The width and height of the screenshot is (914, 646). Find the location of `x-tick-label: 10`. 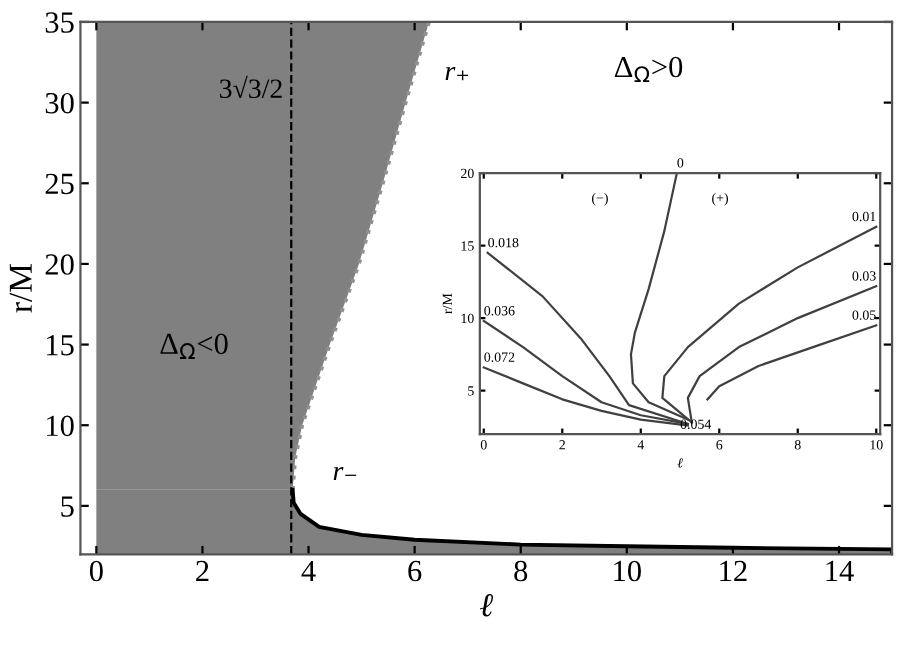

x-tick-label: 10 is located at coordinates (627, 571).